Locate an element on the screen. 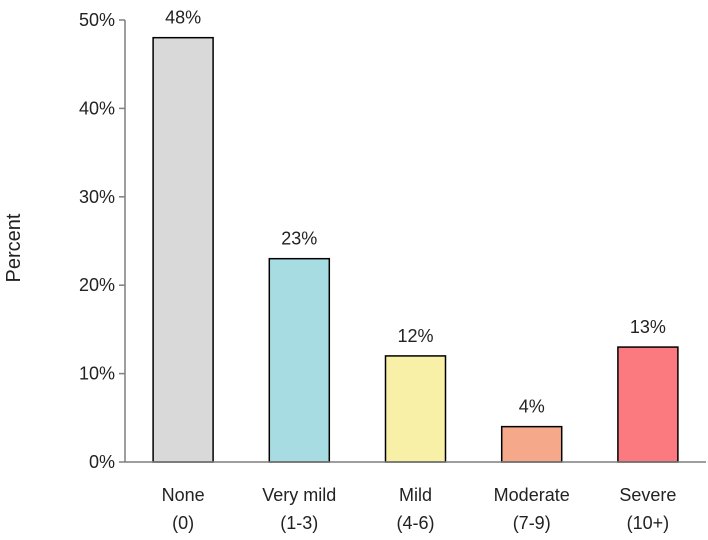 This screenshot has width=708, height=540. data-label: 48% is located at coordinates (183, 18).